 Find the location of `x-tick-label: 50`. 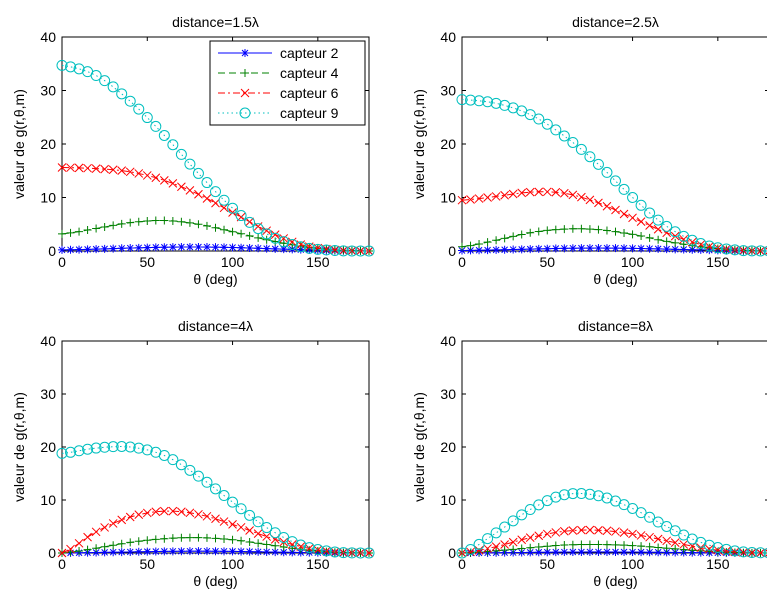

x-tick-label: 50 is located at coordinates (147, 564).